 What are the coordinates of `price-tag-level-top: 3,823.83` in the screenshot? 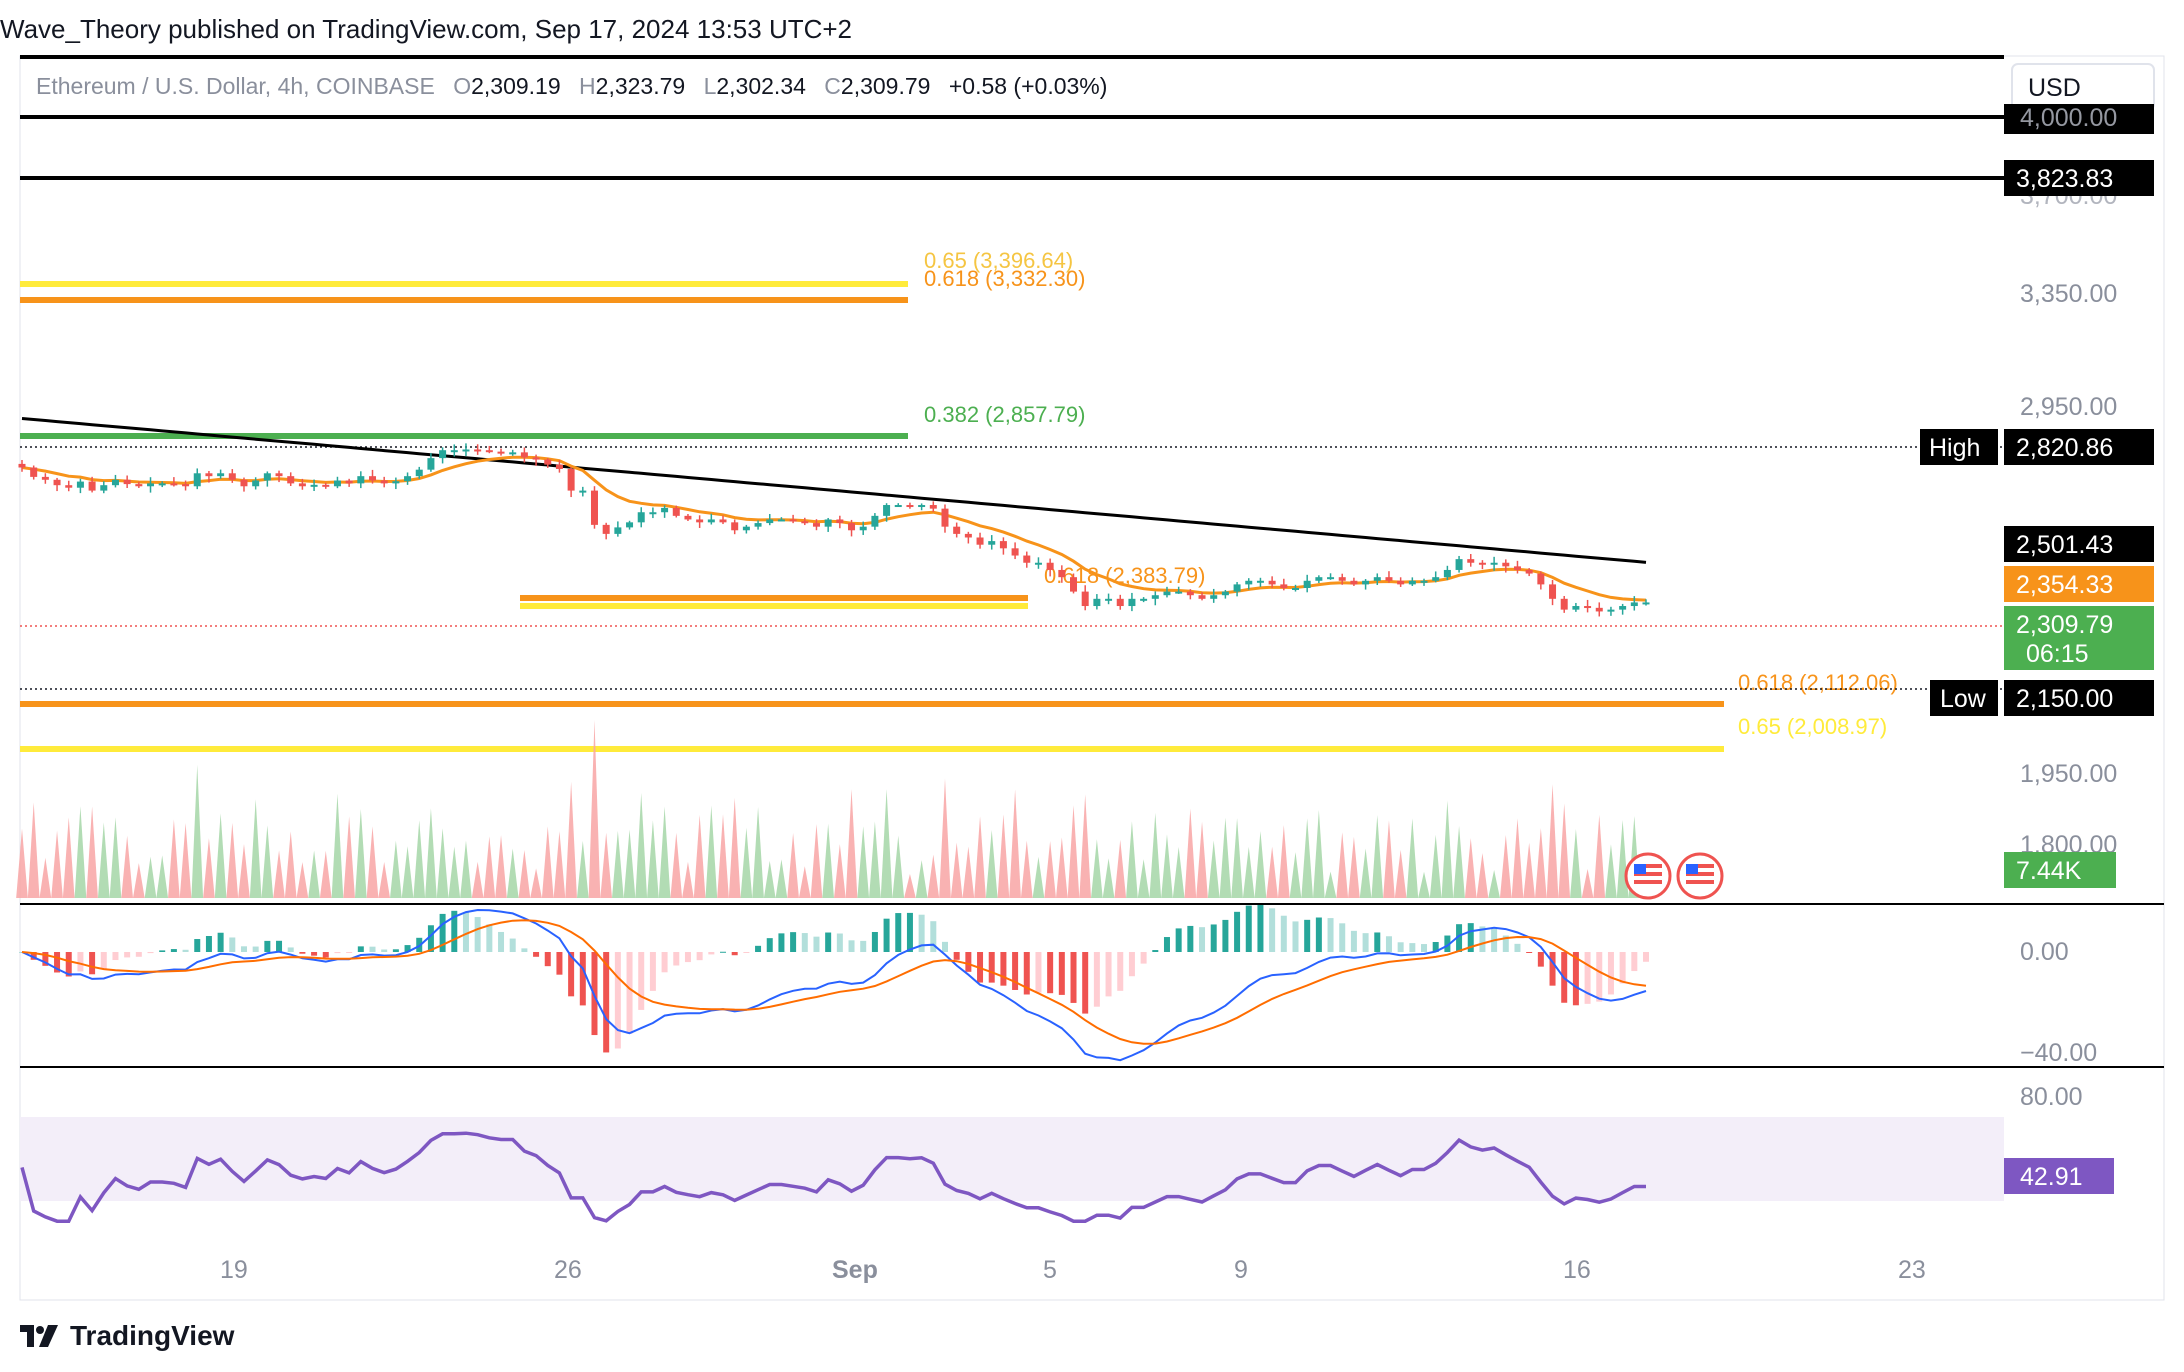 It's located at (2079, 178).